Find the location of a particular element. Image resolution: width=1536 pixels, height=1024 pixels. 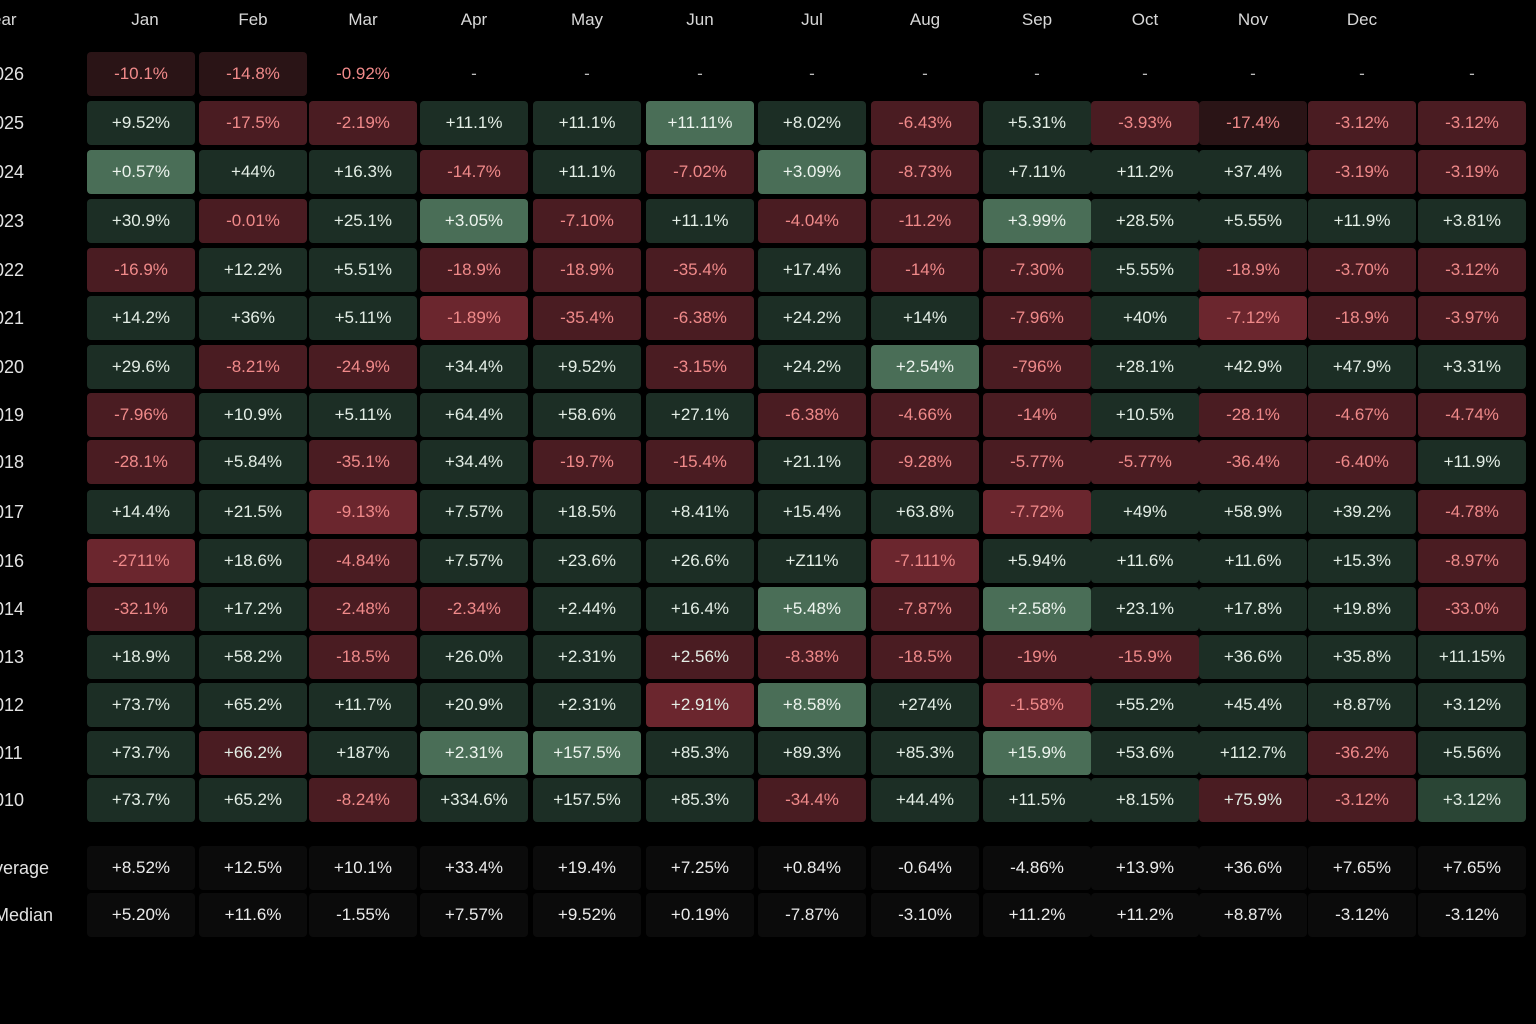

heatmap-cell: +49% is located at coordinates (1145, 512).